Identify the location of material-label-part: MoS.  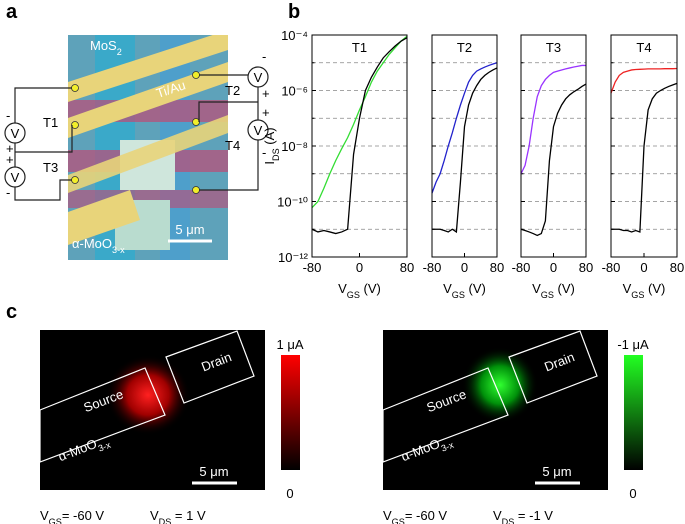
(103, 45).